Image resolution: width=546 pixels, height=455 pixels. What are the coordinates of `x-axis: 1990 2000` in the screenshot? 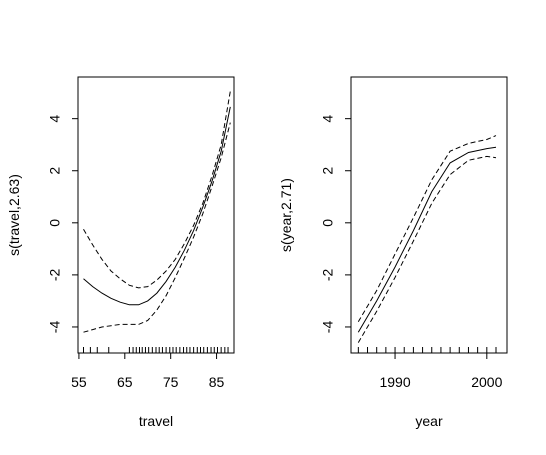 It's located at (441, 371).